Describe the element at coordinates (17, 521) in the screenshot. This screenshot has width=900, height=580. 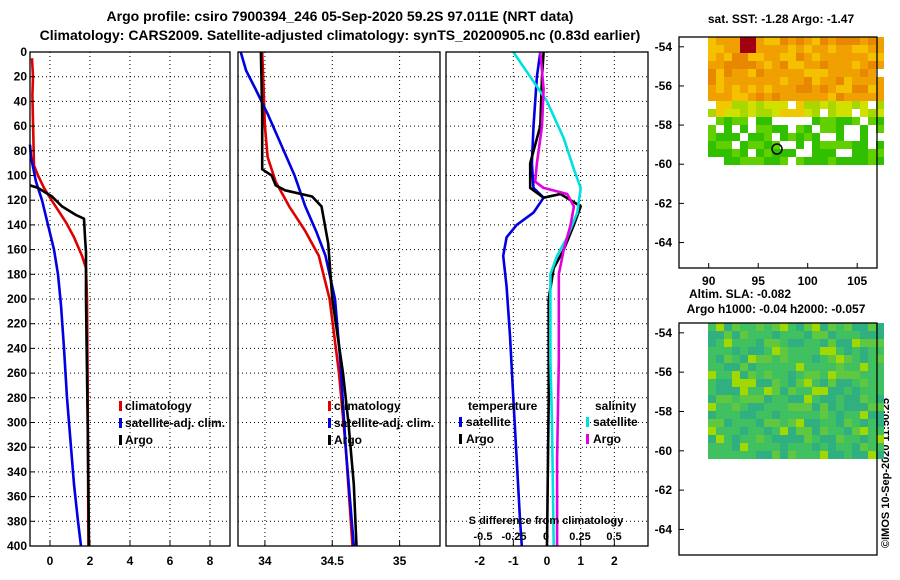
I see `y-tick-label: 380` at that location.